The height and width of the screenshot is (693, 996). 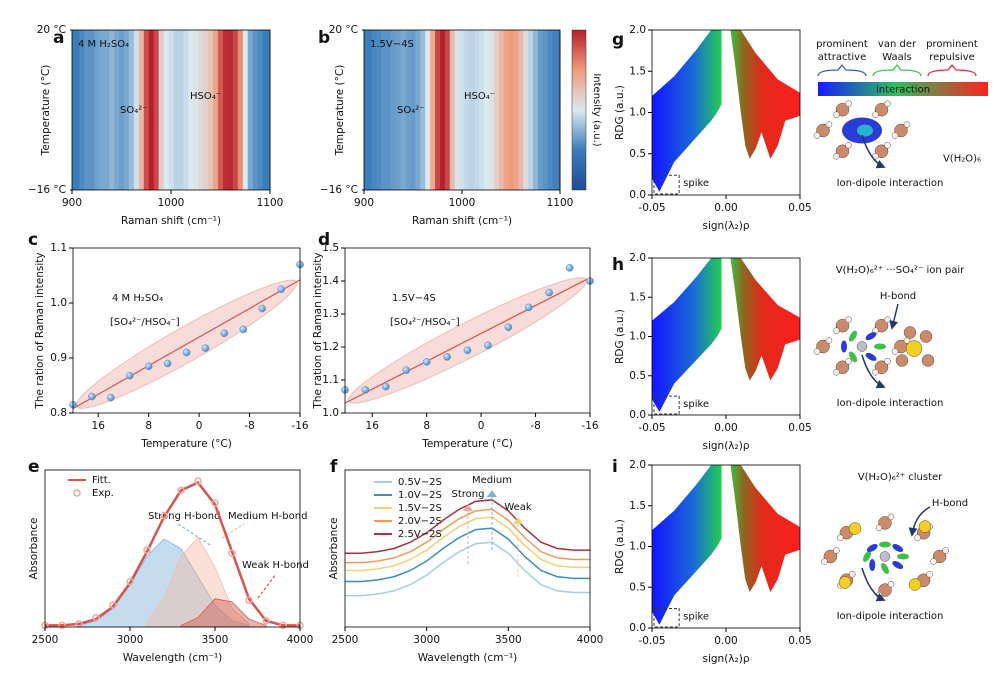 I want to click on legend-label: 1.5V−2S, so click(x=420, y=508).